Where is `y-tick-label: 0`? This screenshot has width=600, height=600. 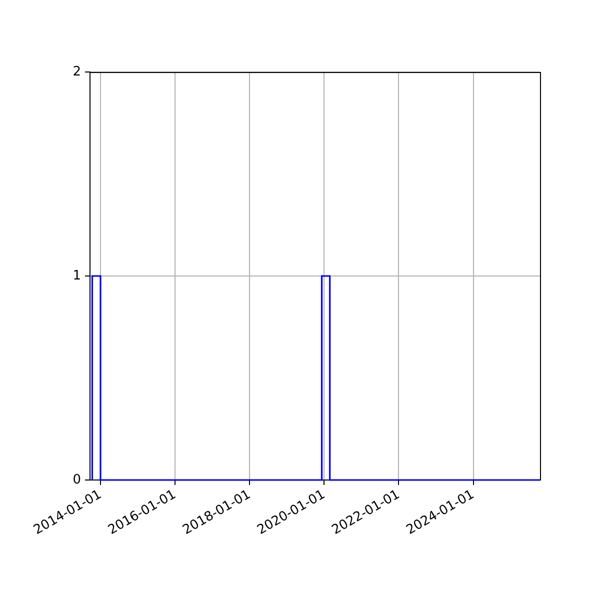 y-tick-label: 0 is located at coordinates (76, 480).